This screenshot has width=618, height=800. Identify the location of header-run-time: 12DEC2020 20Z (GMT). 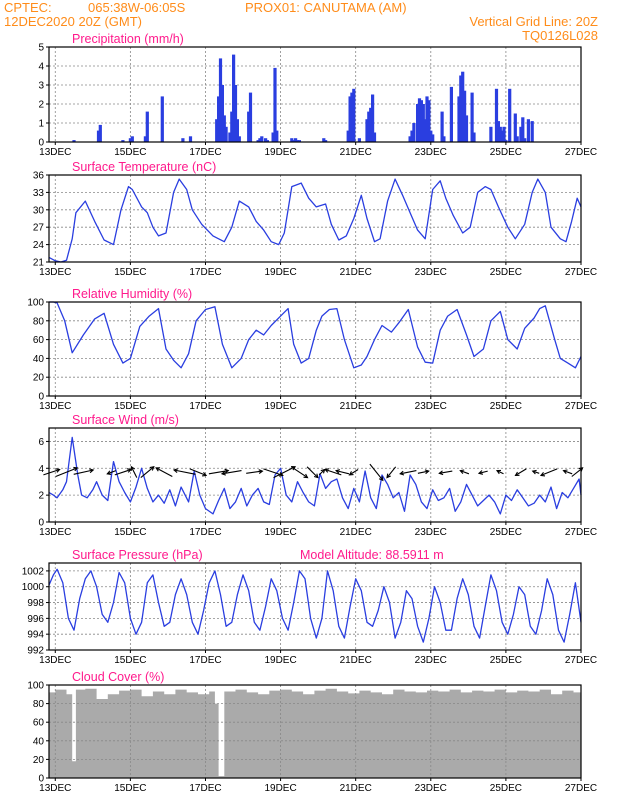
(73, 21).